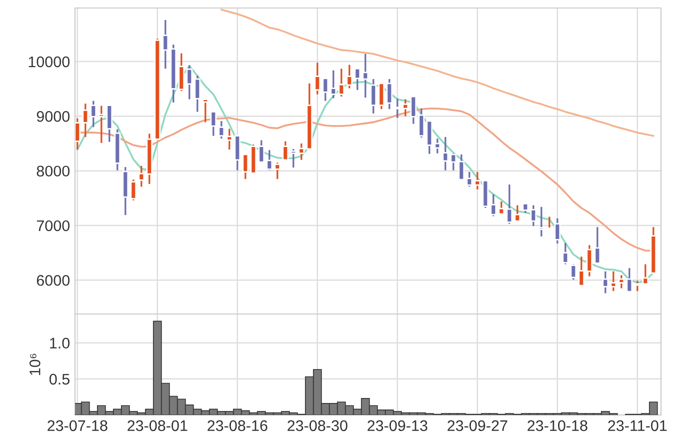 This screenshot has width=674, height=444. I want to click on y-tick-label: 1.0, so click(60, 343).